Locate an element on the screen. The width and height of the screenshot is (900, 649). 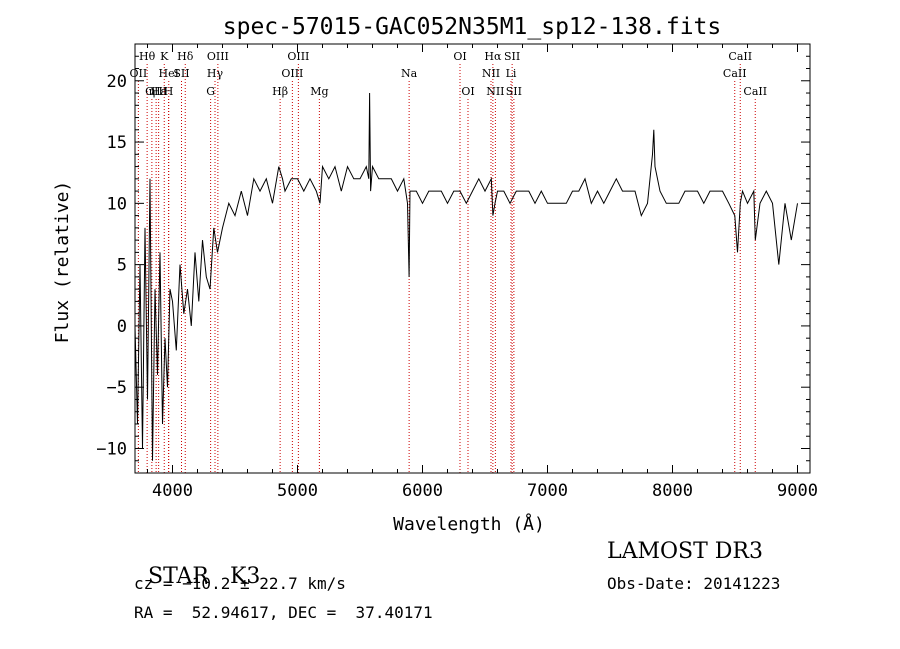
x-tick-label-0: 4000 is located at coordinates (172, 491).